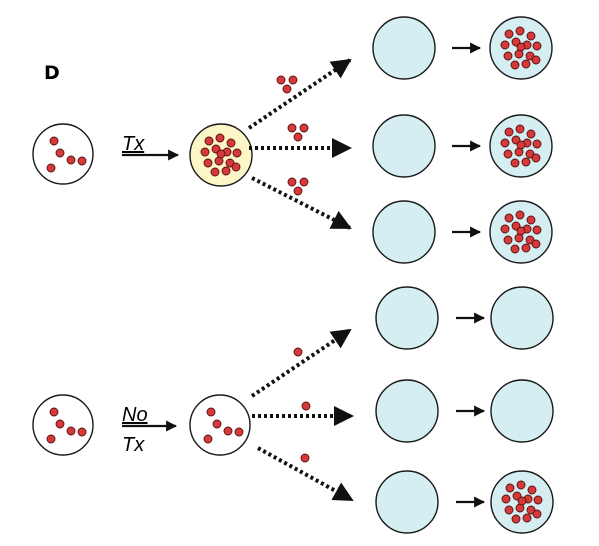  Describe the element at coordinates (133, 445) in the screenshot. I see `no-tx-label-line2: Tx` at that location.